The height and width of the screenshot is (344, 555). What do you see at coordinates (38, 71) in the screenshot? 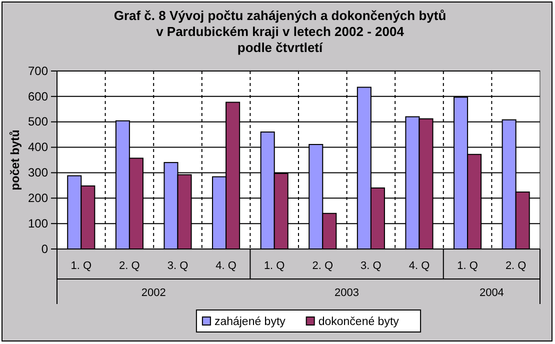
I see `y-tick-label: 700` at bounding box center [38, 71].